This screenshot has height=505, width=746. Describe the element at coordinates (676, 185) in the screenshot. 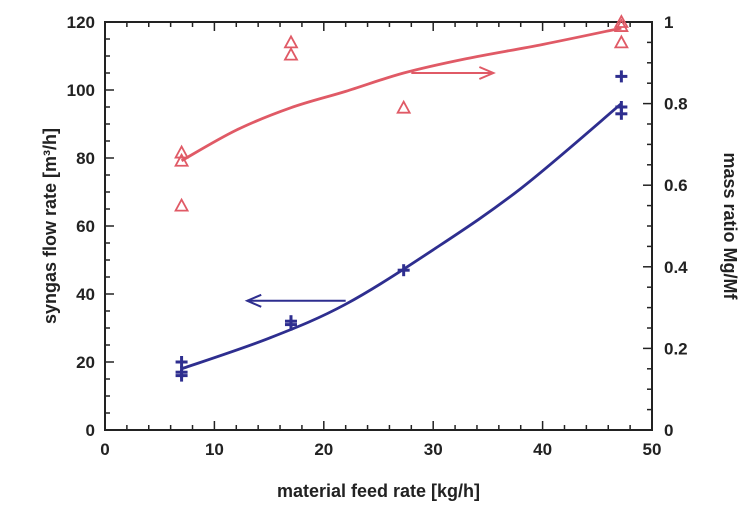

I see `y-right-tick-label: 0.6` at that location.